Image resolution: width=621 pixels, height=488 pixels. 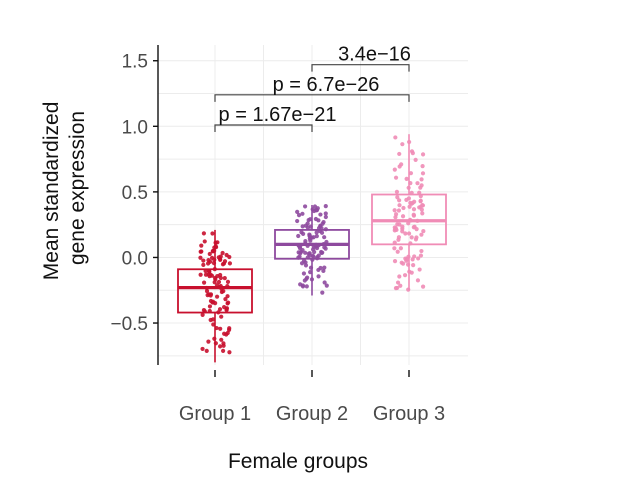 I want to click on y-tick-label: 1.5, so click(x=135, y=62).